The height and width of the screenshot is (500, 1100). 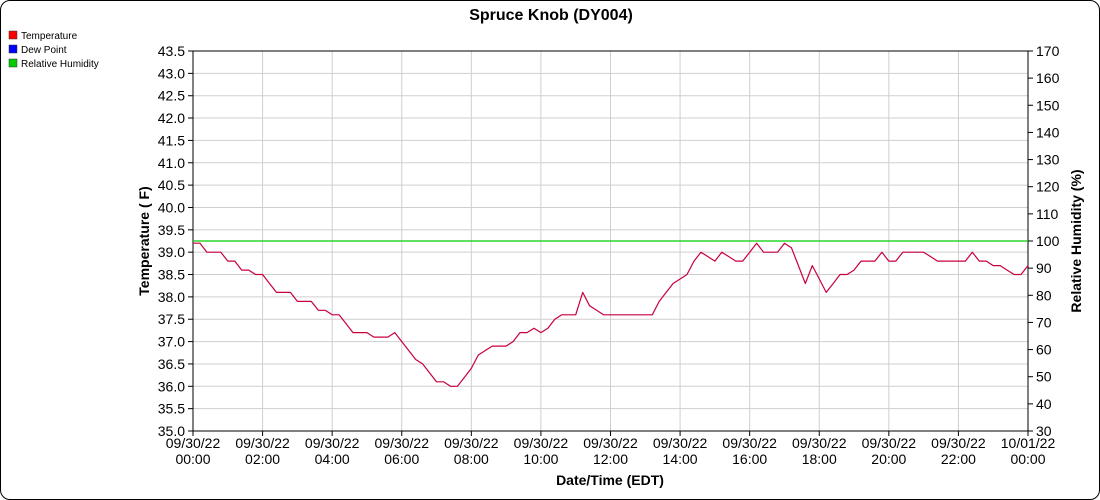 I want to click on chart-title: Spruce Knob (DY004), so click(x=551, y=15).